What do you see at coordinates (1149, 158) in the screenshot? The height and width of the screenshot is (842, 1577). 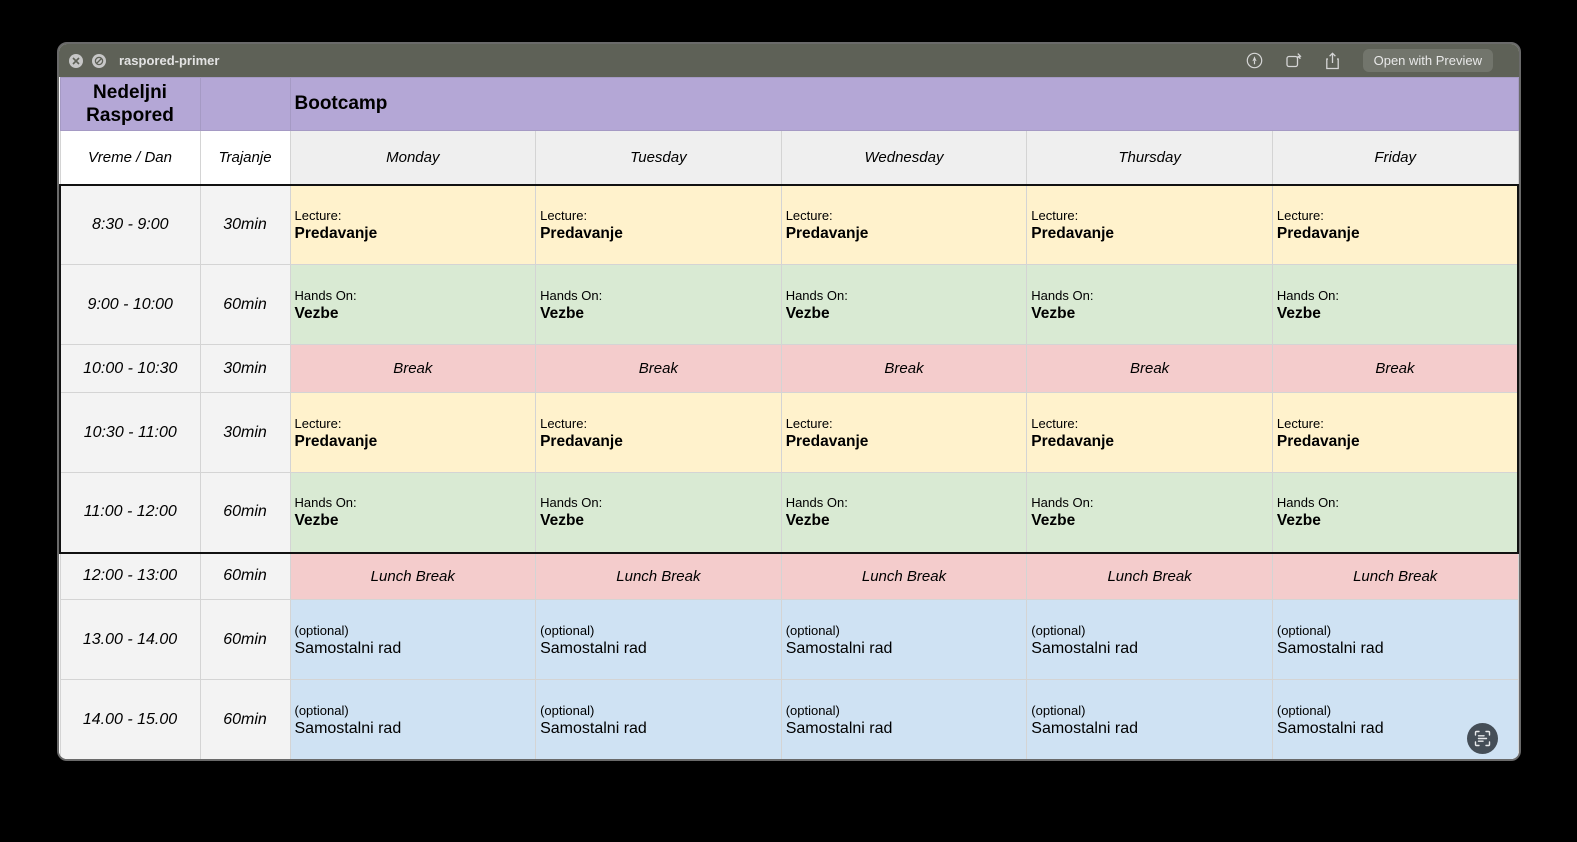 I see `day-header-thursday: Thursday` at bounding box center [1149, 158].